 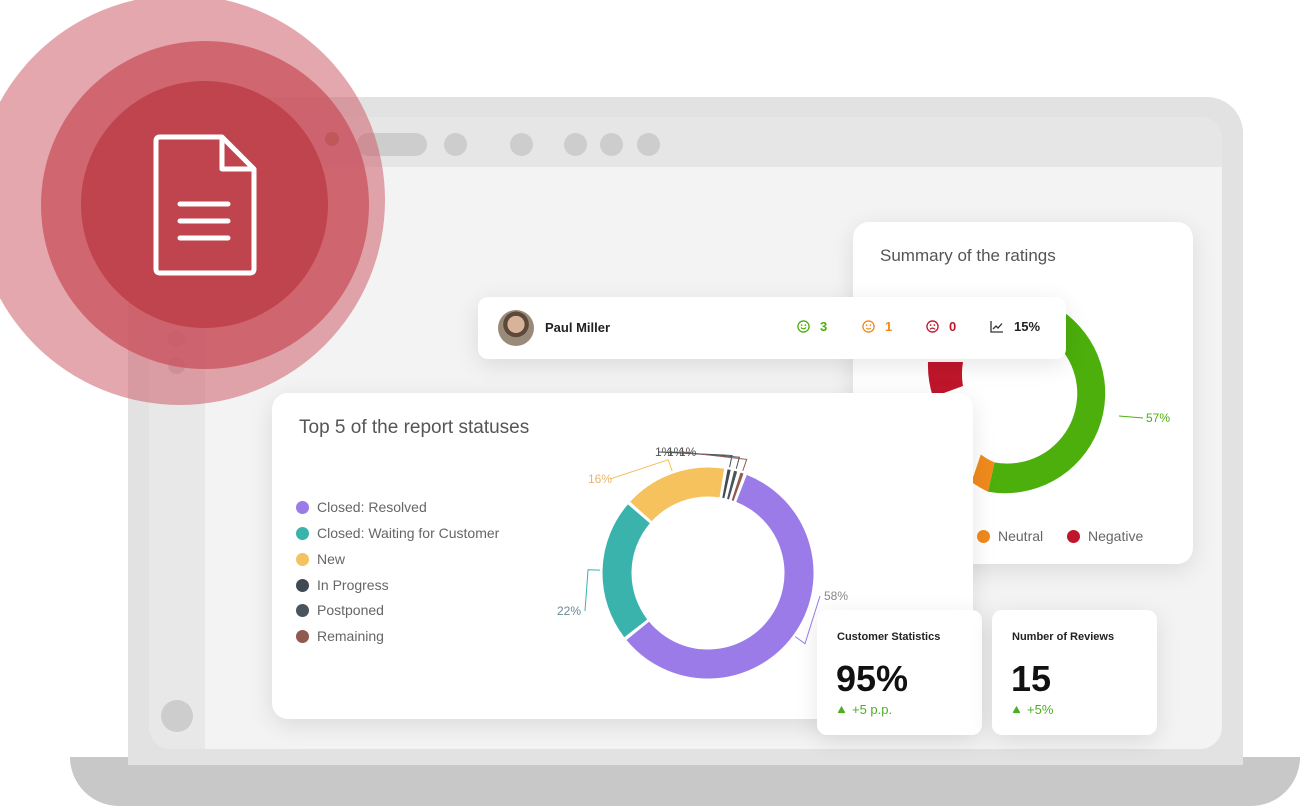 I want to click on stat-label: Number of Reviews, so click(x=1063, y=637).